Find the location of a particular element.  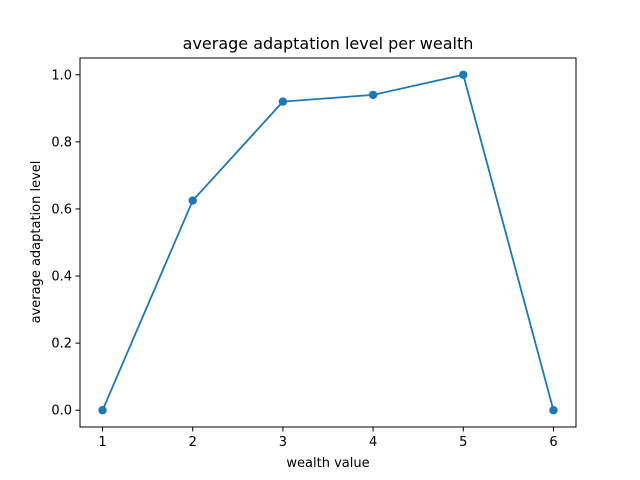

x-tick-label: 6 is located at coordinates (553, 442).